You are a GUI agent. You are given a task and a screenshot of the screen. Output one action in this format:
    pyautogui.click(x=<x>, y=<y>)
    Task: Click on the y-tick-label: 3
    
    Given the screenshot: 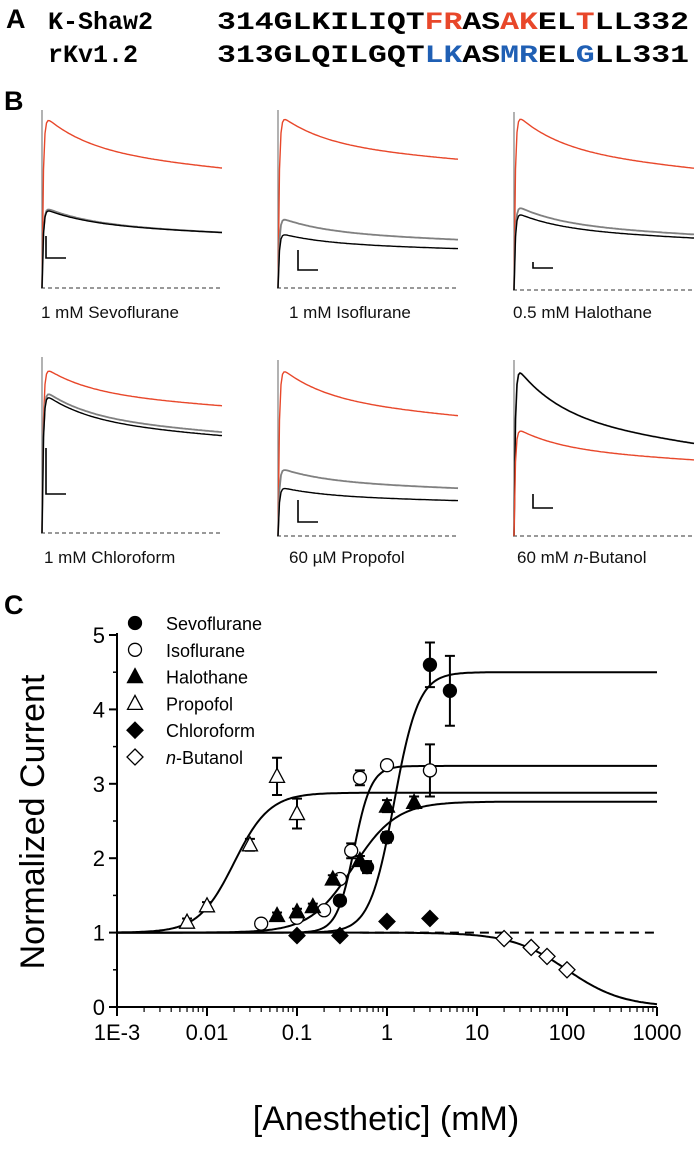 What is the action you would take?
    pyautogui.click(x=99, y=784)
    